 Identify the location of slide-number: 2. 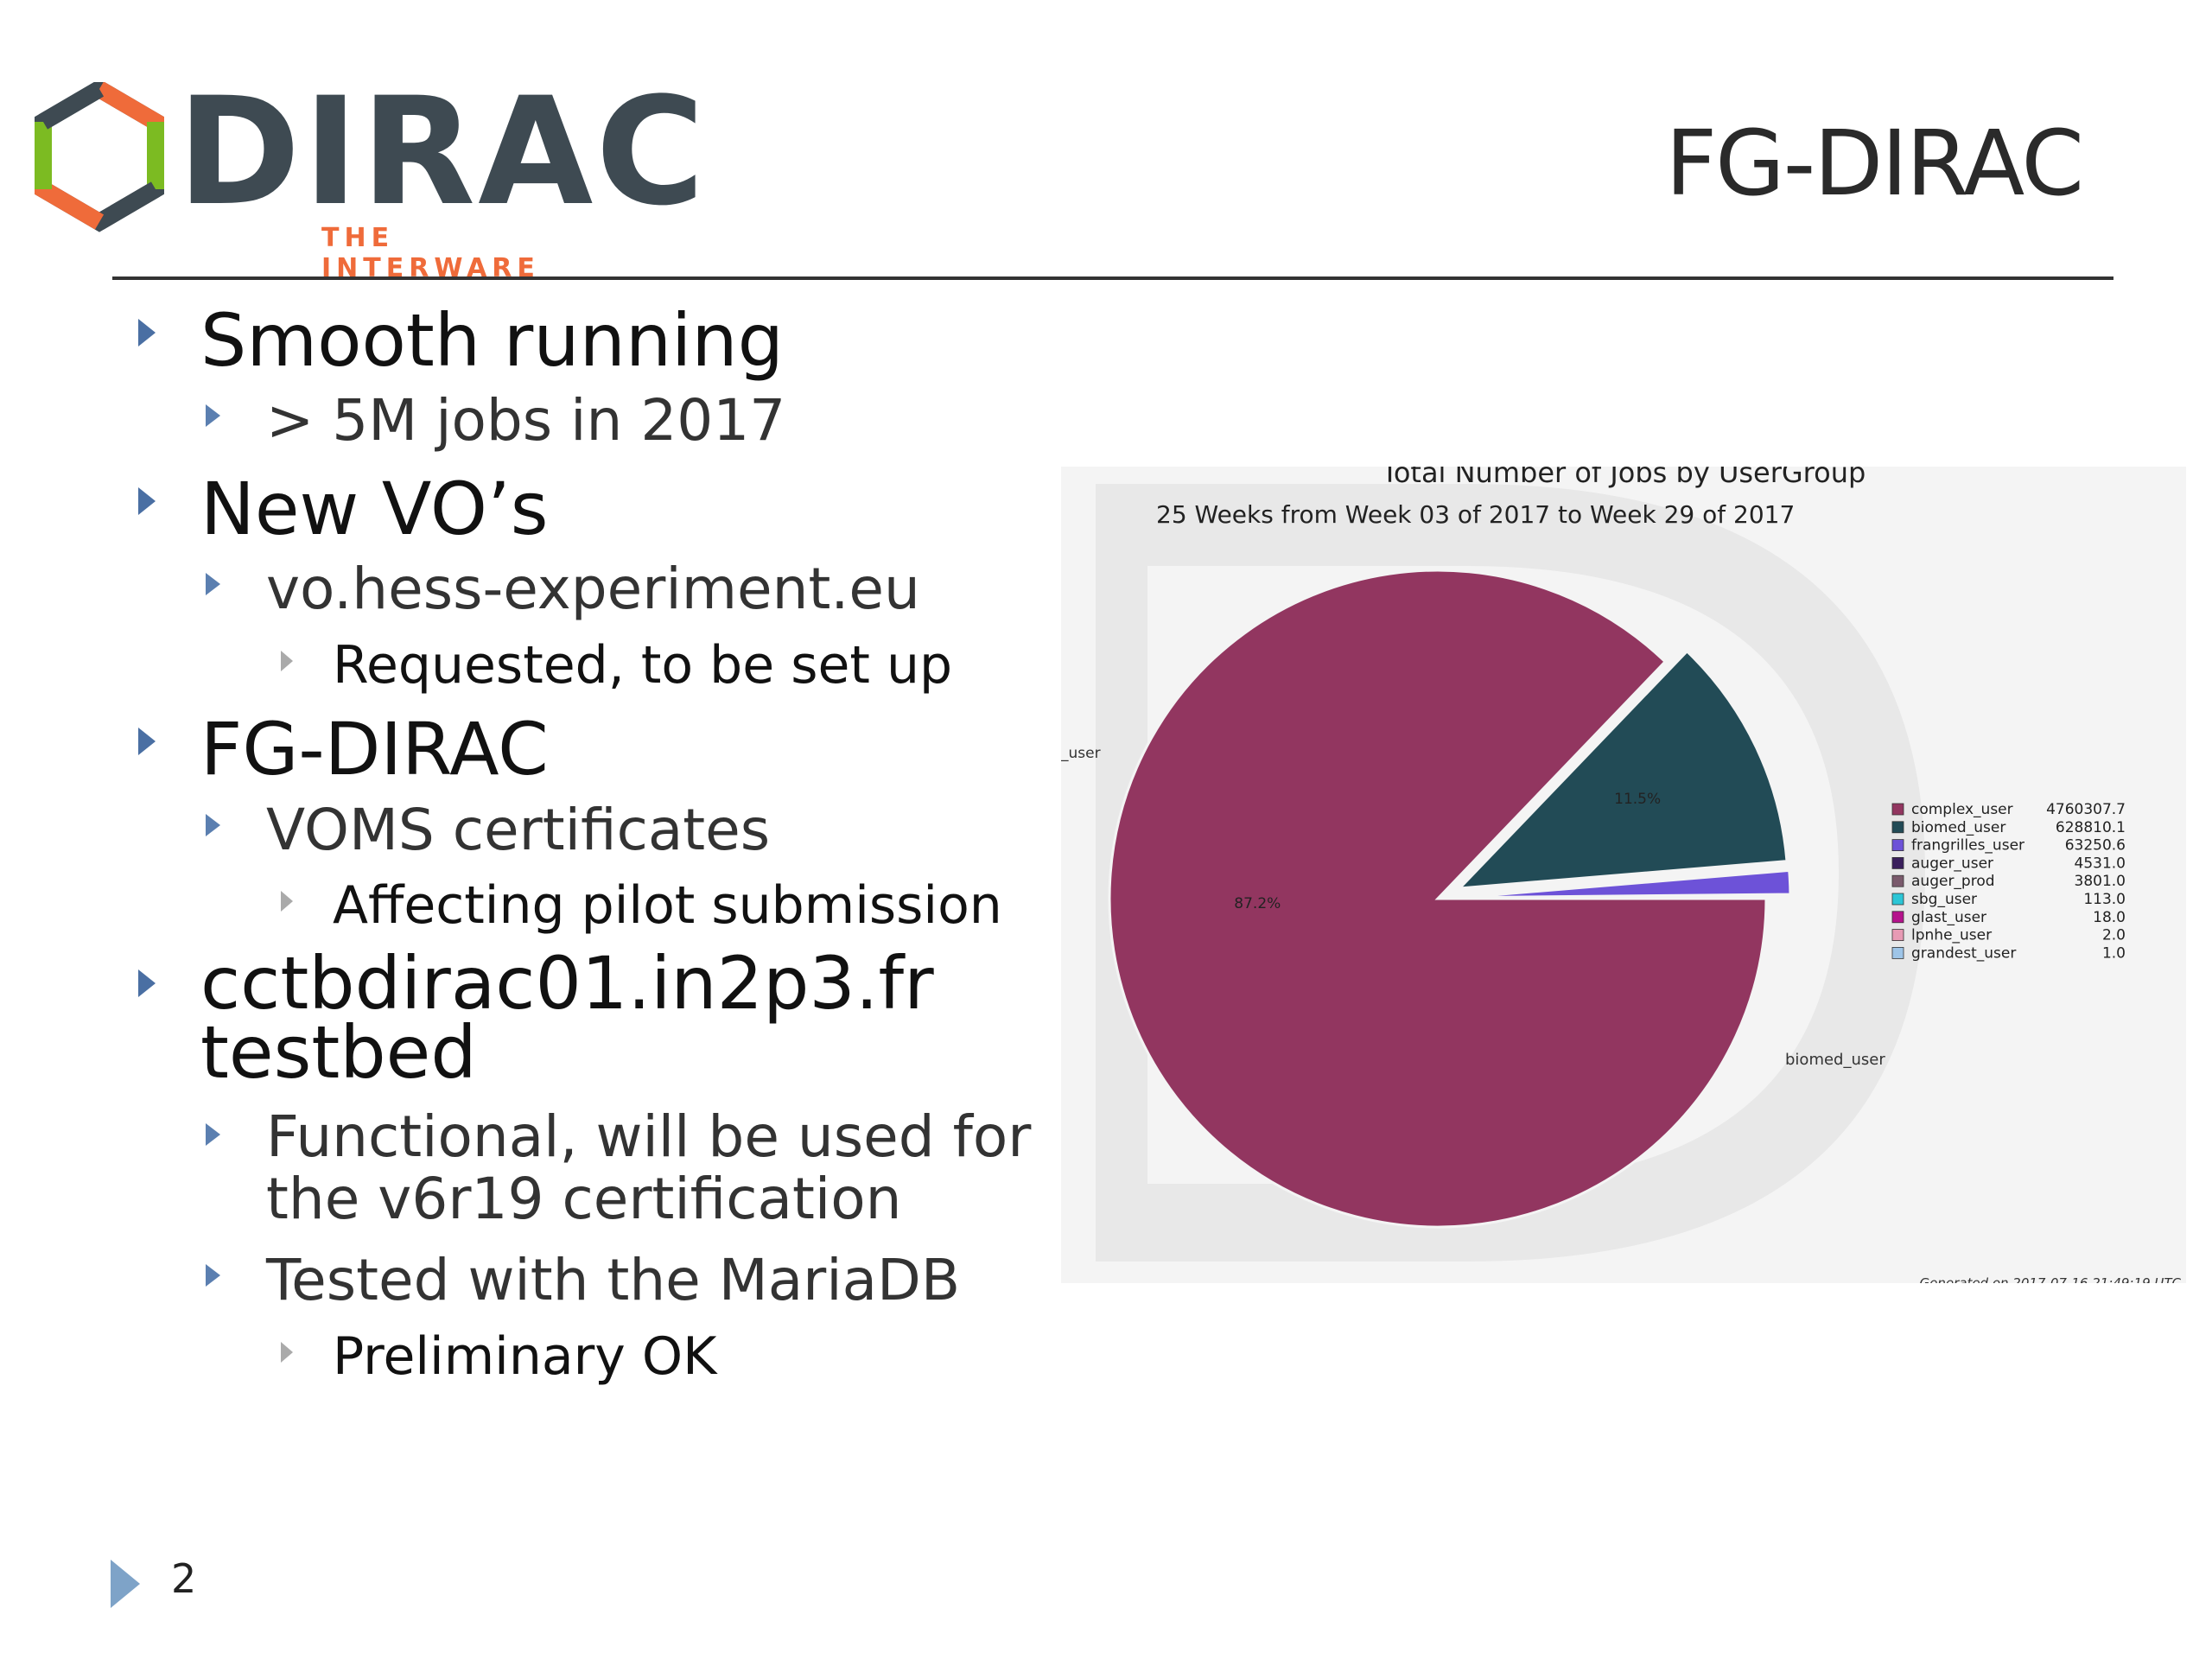
(184, 1578).